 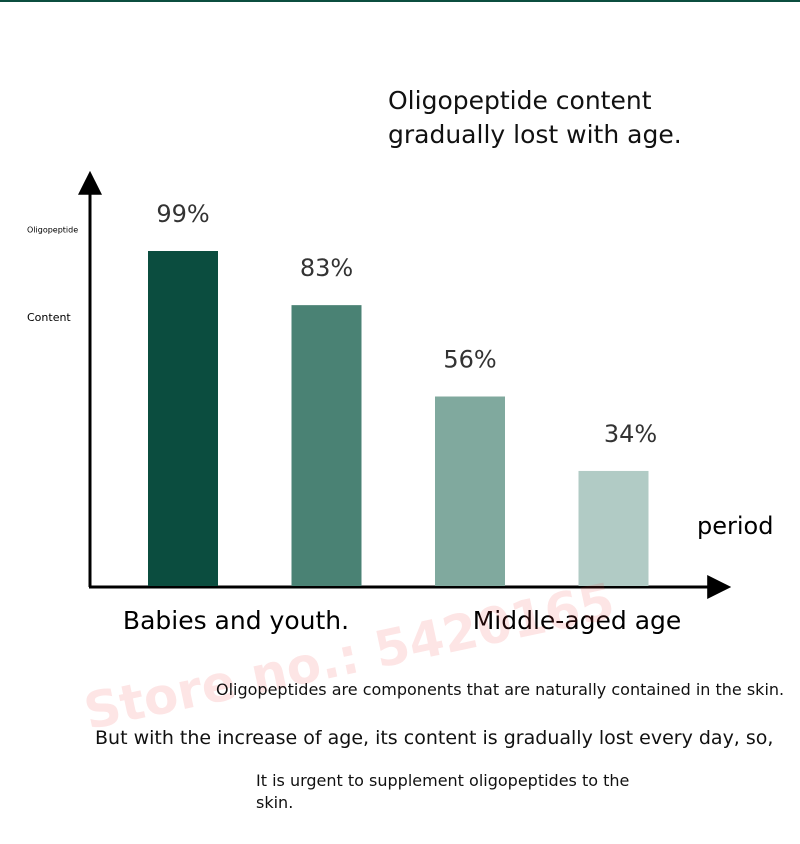 What do you see at coordinates (535, 134) in the screenshot?
I see `title-line: gradually lost with age.` at bounding box center [535, 134].